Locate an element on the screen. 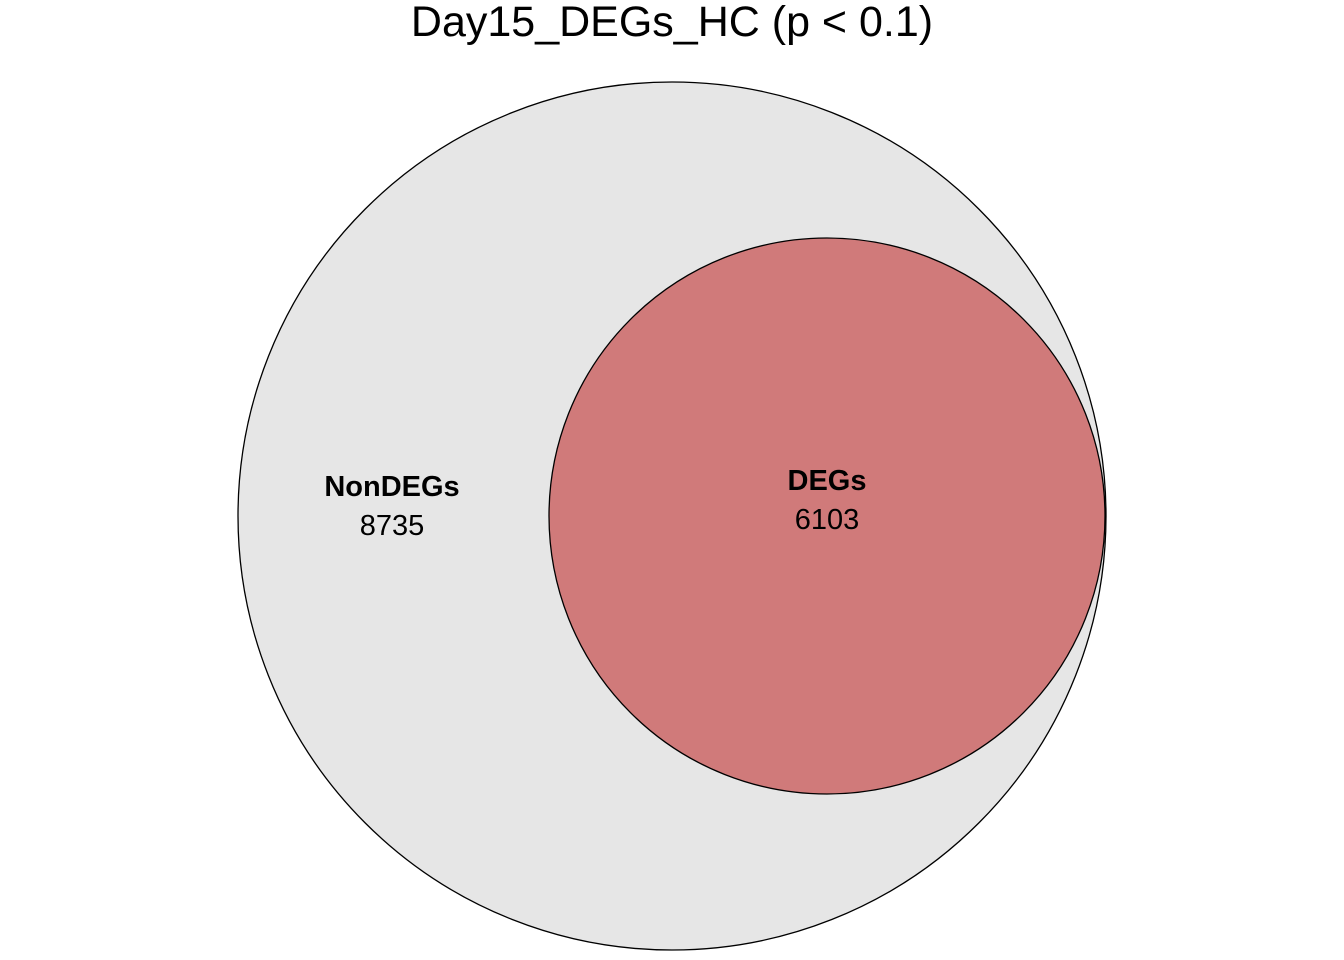 This screenshot has width=1344, height=960. degs-count: 6103 is located at coordinates (827, 520).